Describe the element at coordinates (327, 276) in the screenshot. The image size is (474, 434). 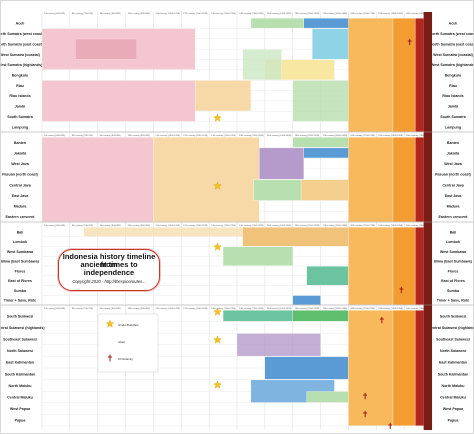
I see `flores-block` at that location.